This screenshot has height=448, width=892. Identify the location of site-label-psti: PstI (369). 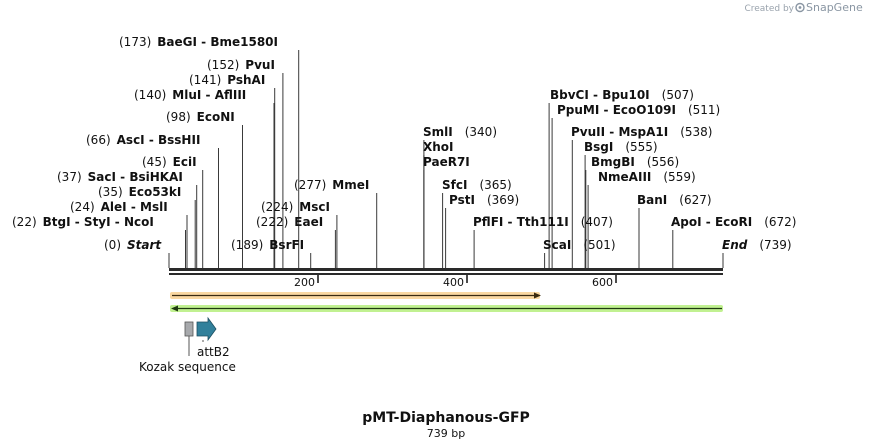
(484, 200).